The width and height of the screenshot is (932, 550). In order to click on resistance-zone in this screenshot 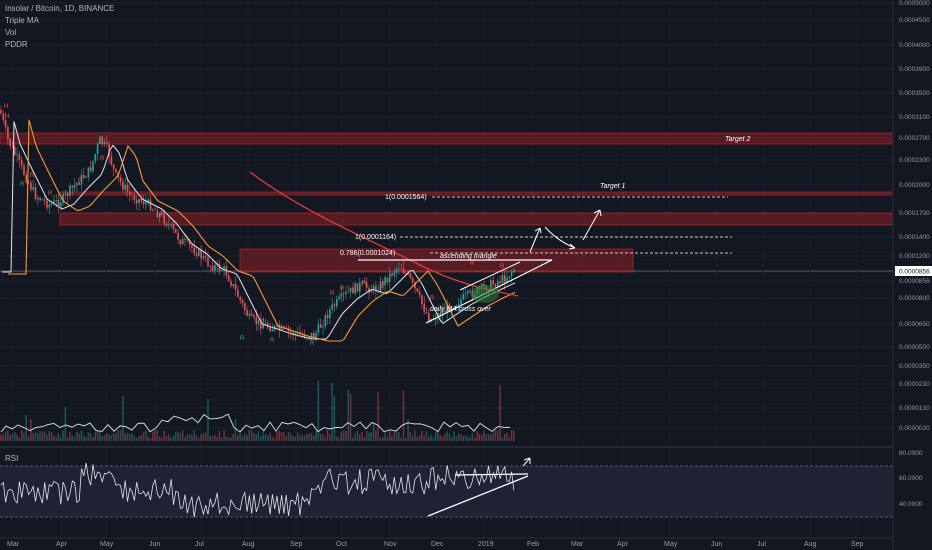, I will do `click(476, 193)`.